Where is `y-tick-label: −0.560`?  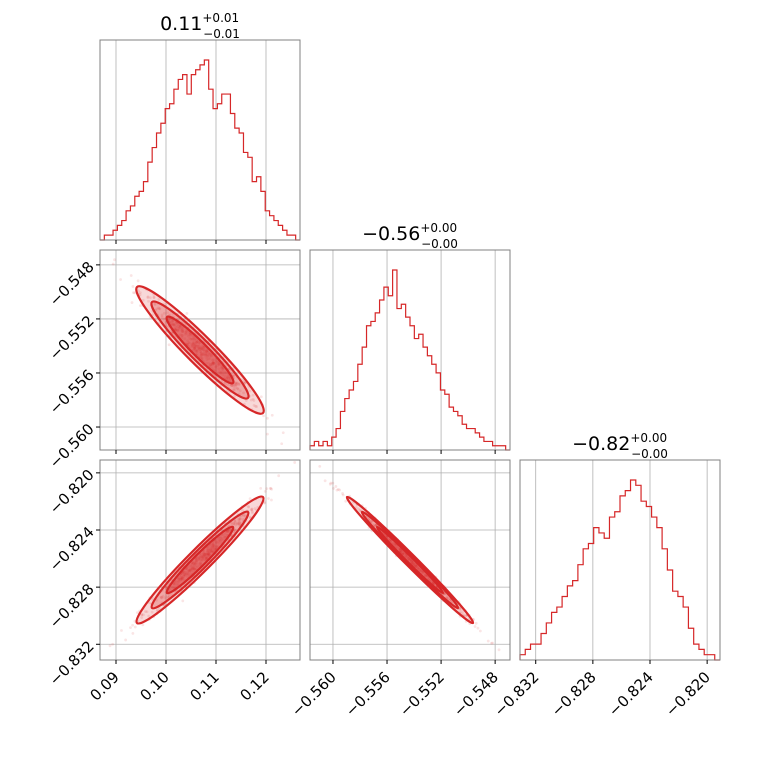 y-tick-label: −0.560 is located at coordinates (72, 446).